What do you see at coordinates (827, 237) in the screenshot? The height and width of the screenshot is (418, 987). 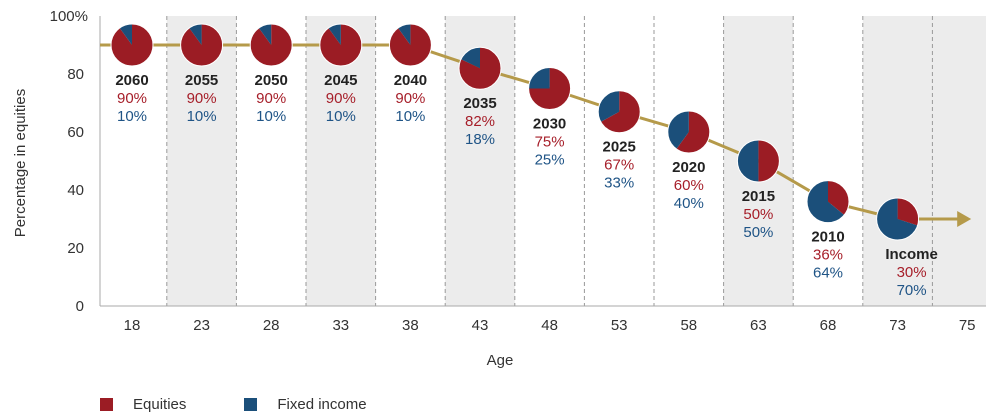 I see `fund-label: 2010` at bounding box center [827, 237].